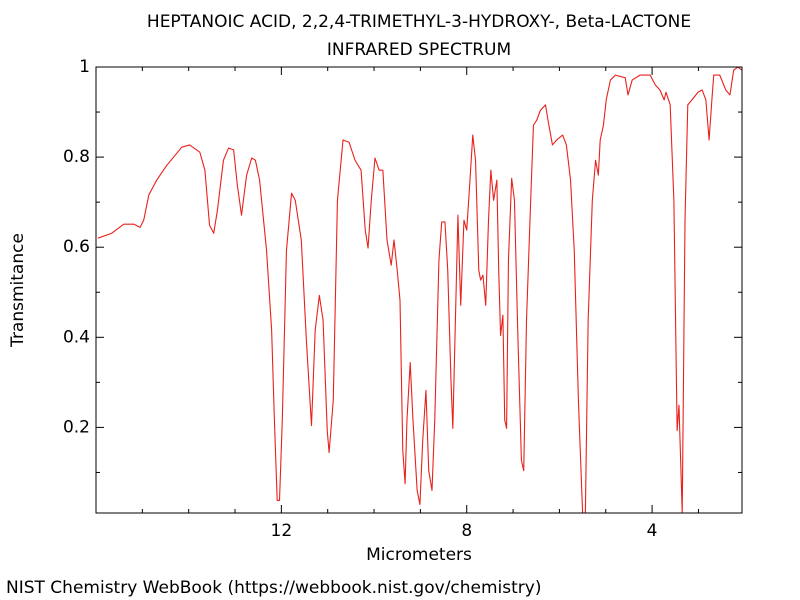 This screenshot has width=800, height=600. What do you see at coordinates (76, 247) in the screenshot?
I see `y-tick-label: 0.6` at bounding box center [76, 247].